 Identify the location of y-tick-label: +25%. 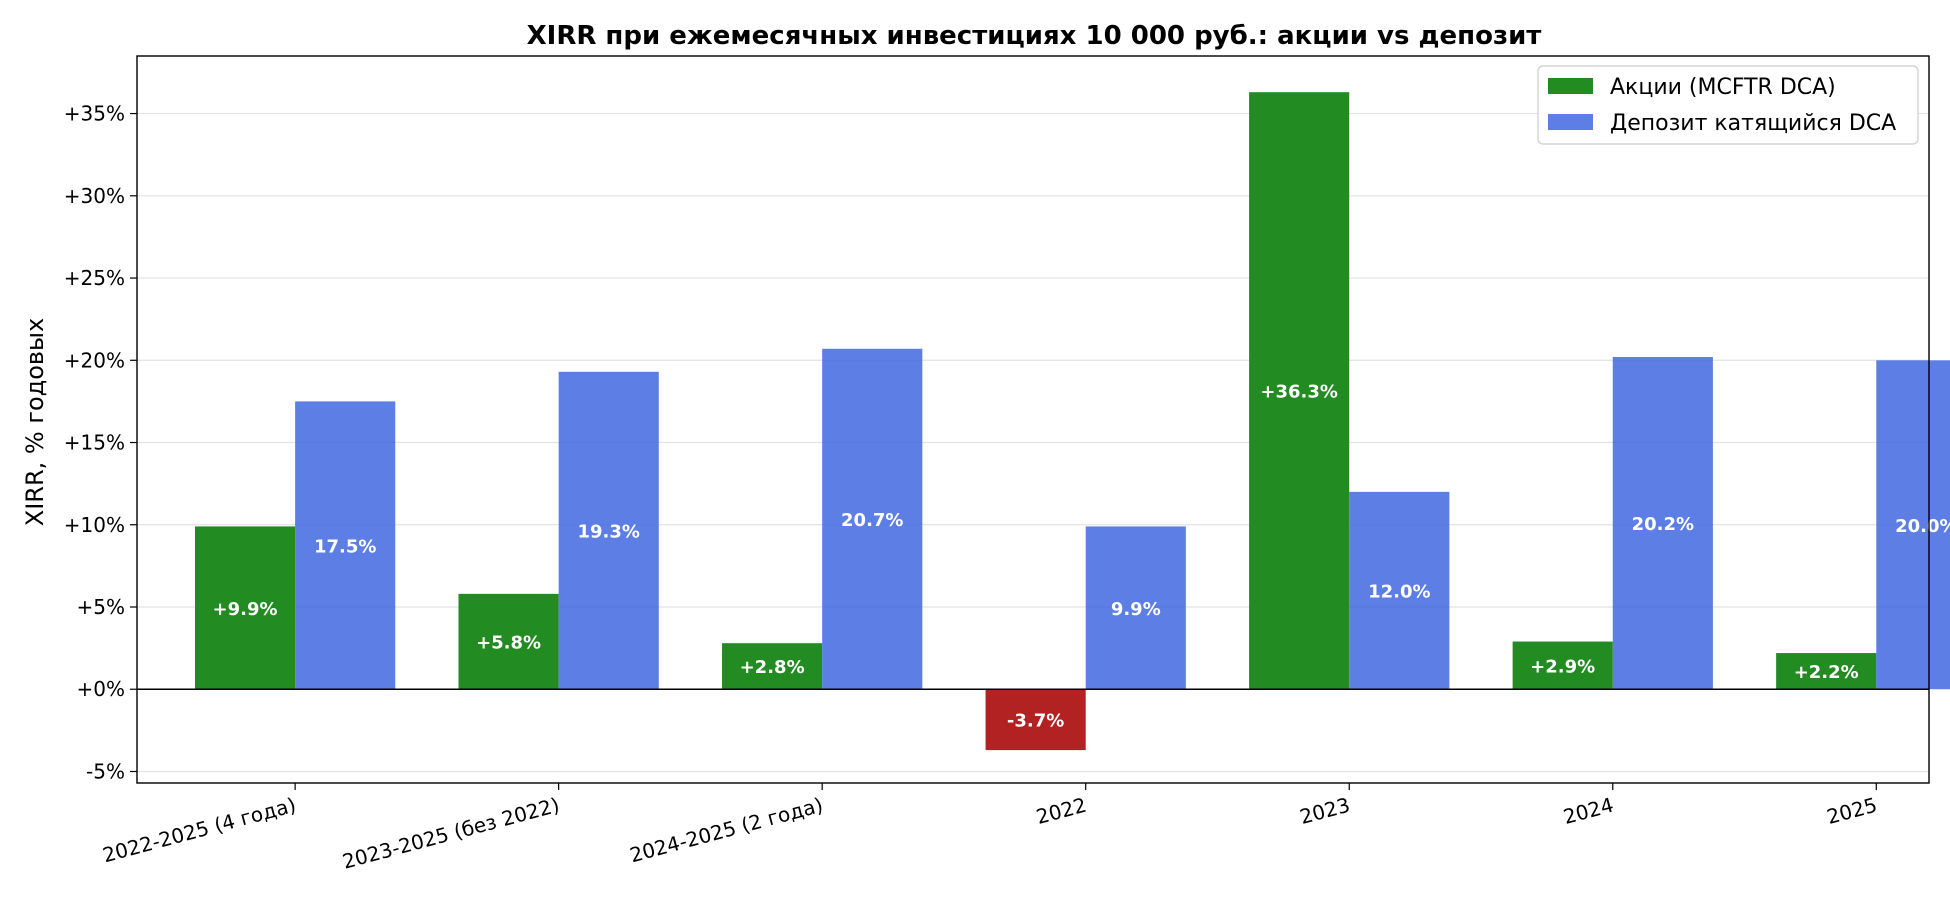
(94, 278).